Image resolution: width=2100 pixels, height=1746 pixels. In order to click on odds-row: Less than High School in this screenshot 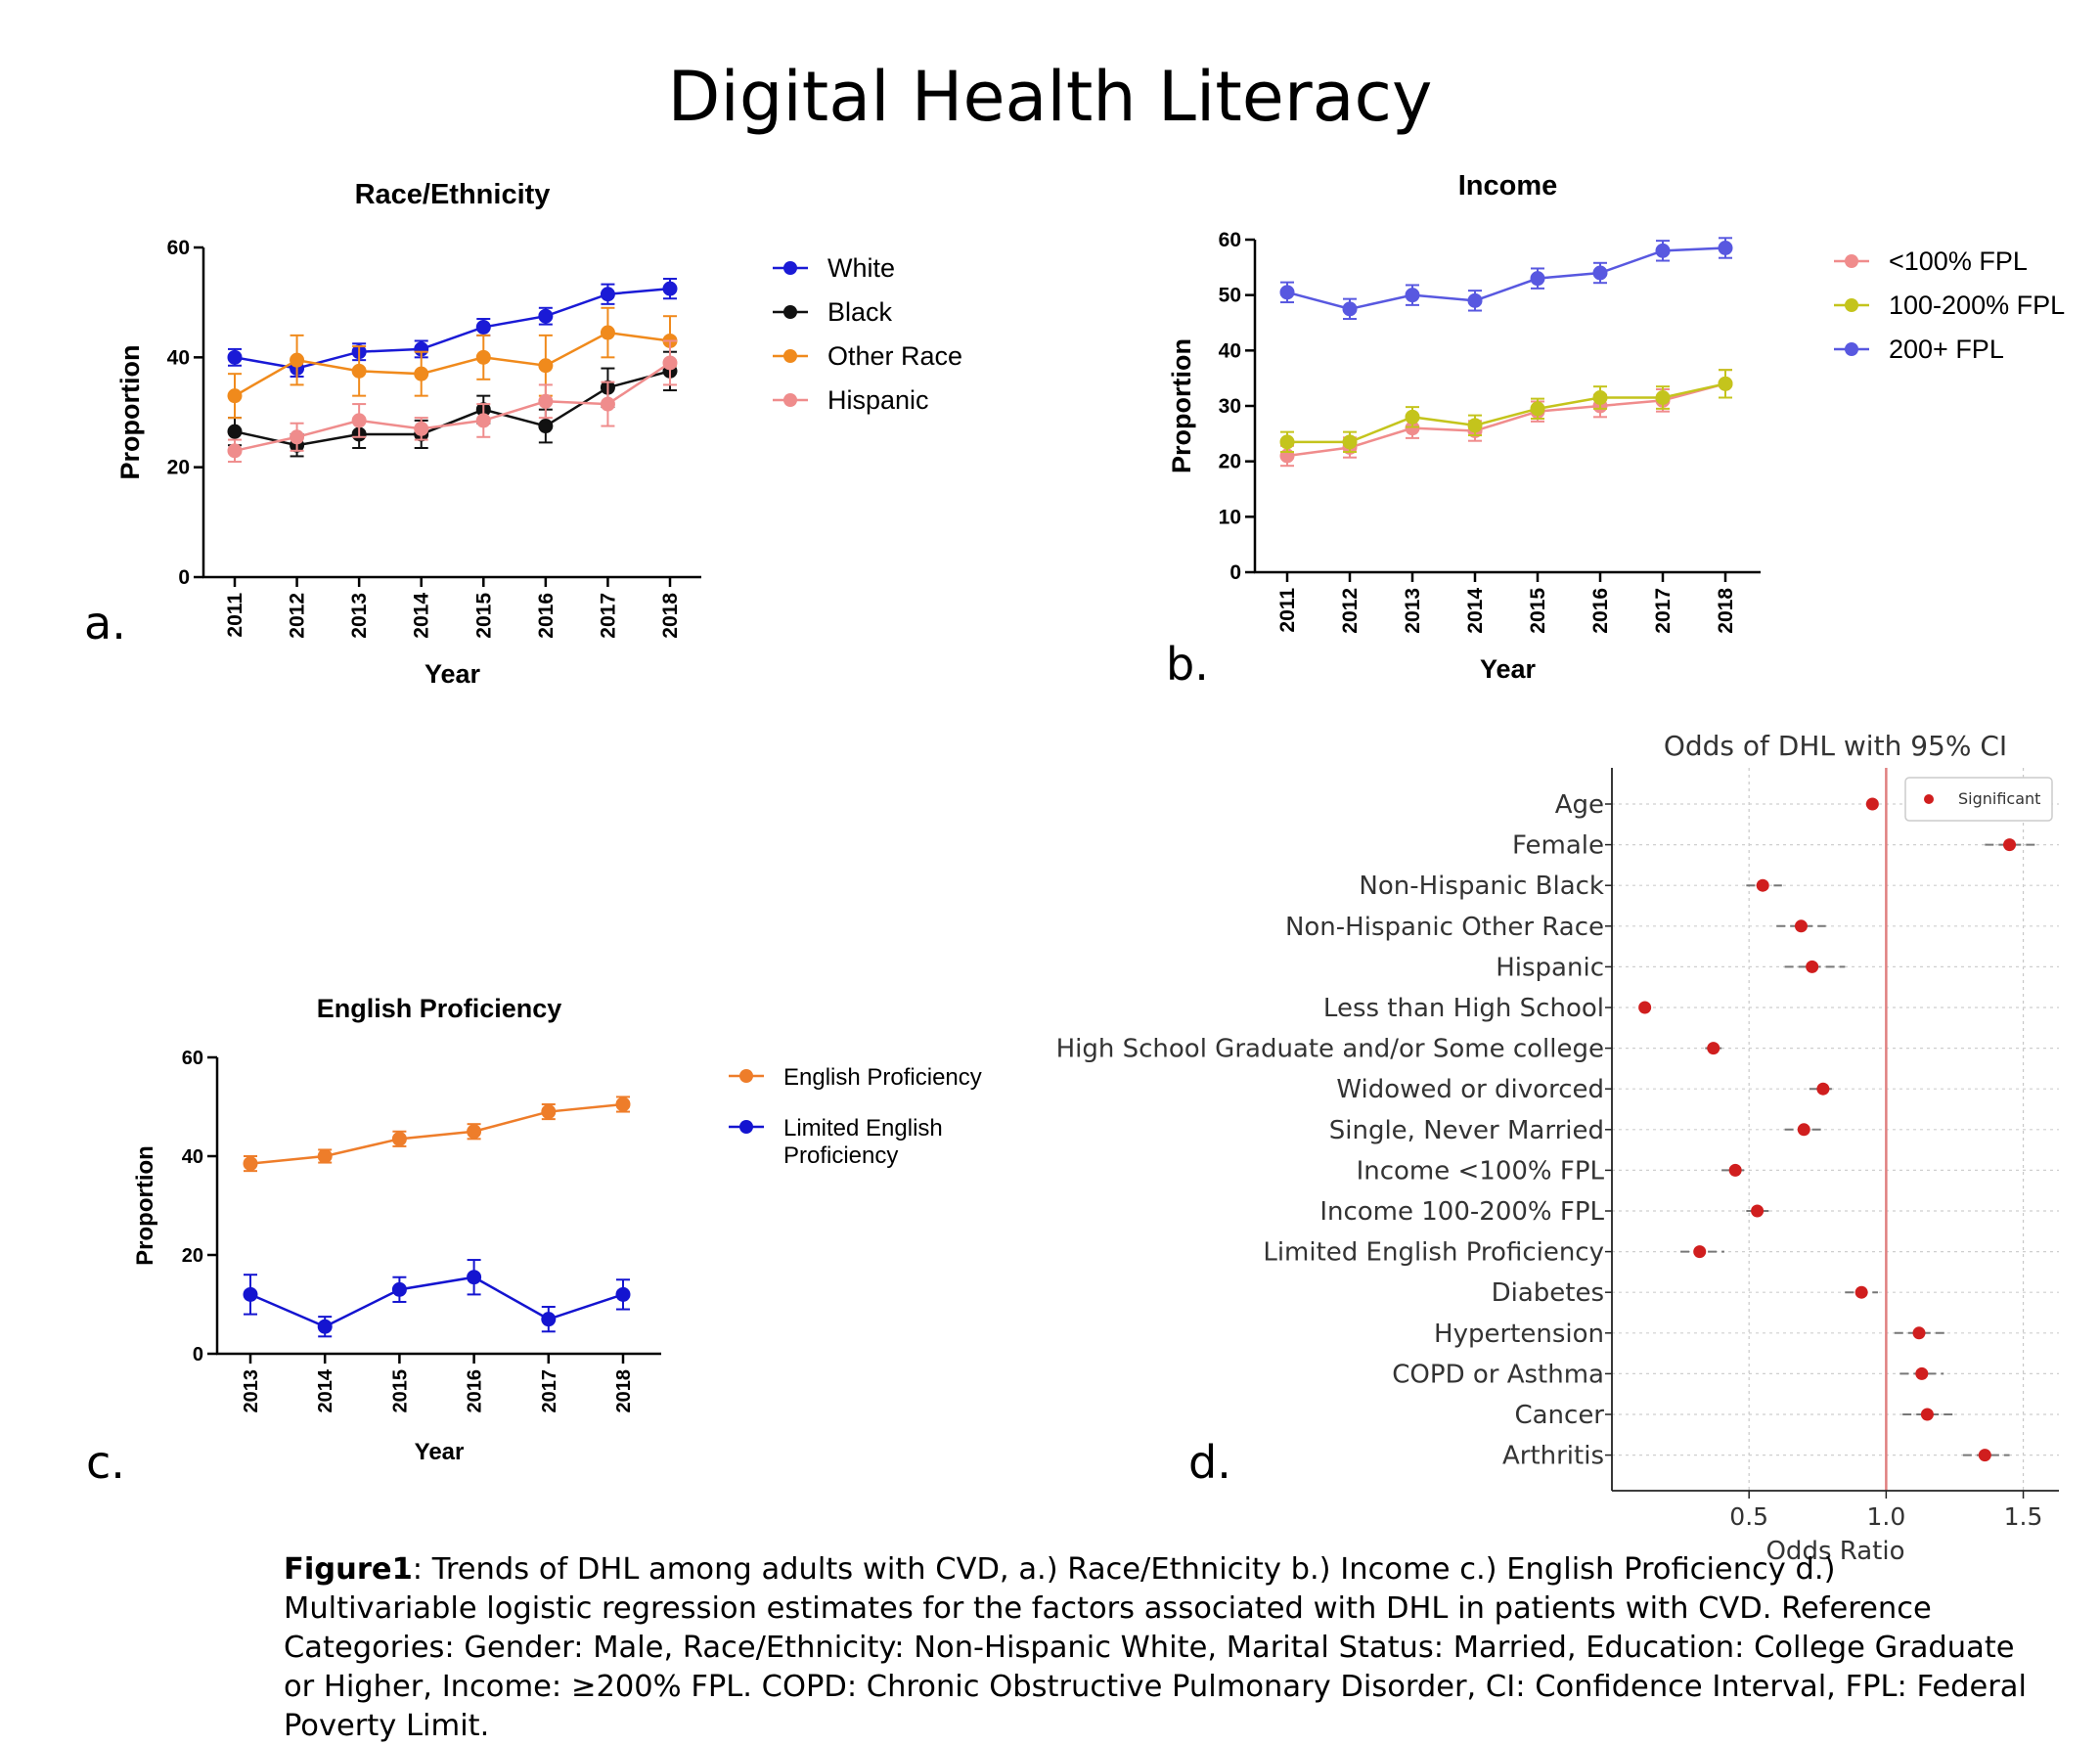, I will do `click(1488, 1008)`.